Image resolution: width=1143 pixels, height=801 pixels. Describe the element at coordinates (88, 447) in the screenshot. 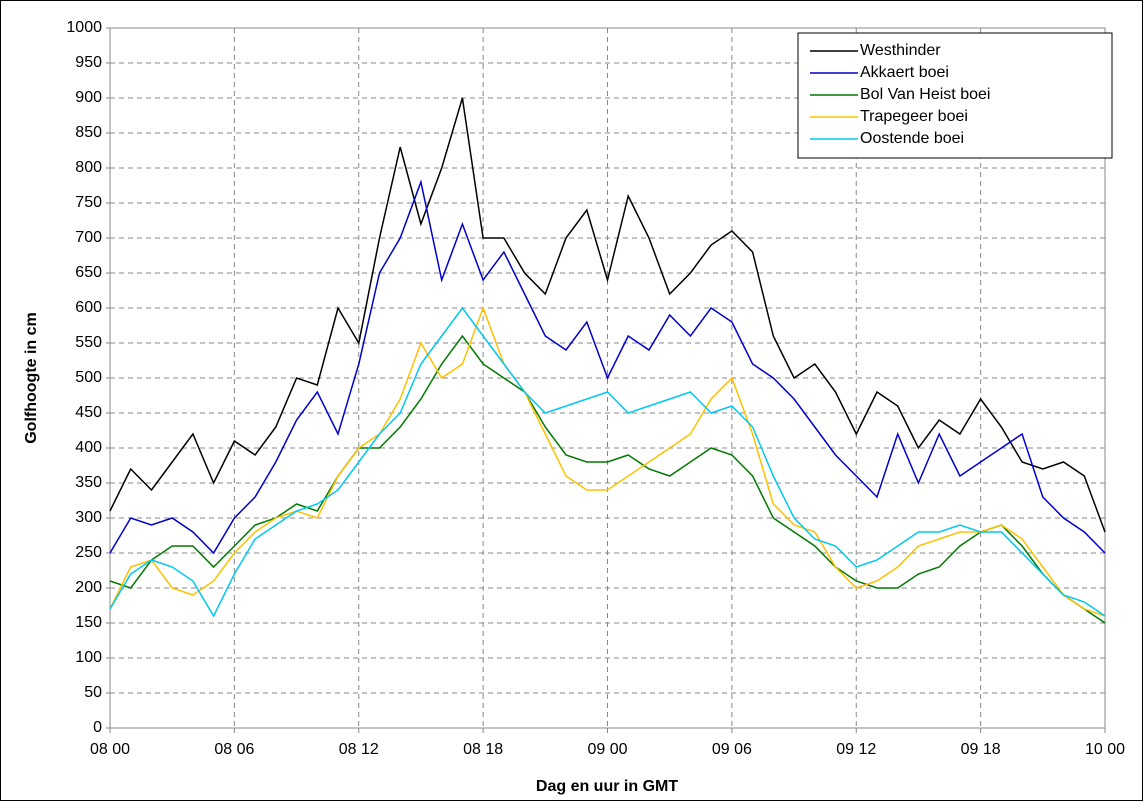

I see `y-tick-label: 400` at that location.